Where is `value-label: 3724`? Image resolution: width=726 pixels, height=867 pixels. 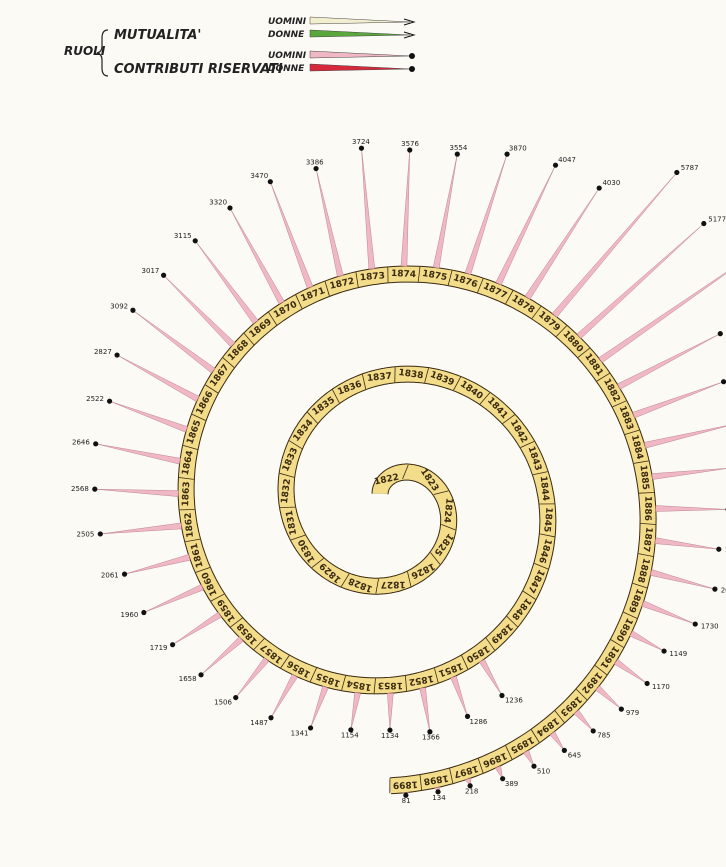 value-label: 3724 is located at coordinates (361, 142).